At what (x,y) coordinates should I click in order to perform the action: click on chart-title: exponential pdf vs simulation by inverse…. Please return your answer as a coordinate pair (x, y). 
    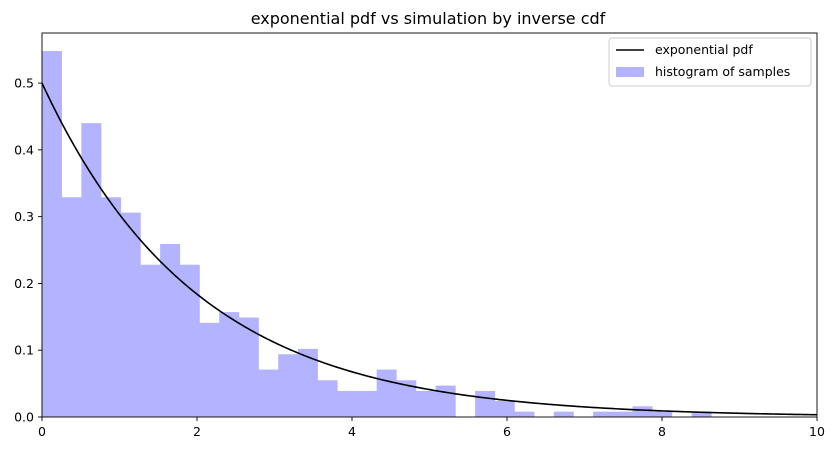
    Looking at the image, I should click on (428, 18).